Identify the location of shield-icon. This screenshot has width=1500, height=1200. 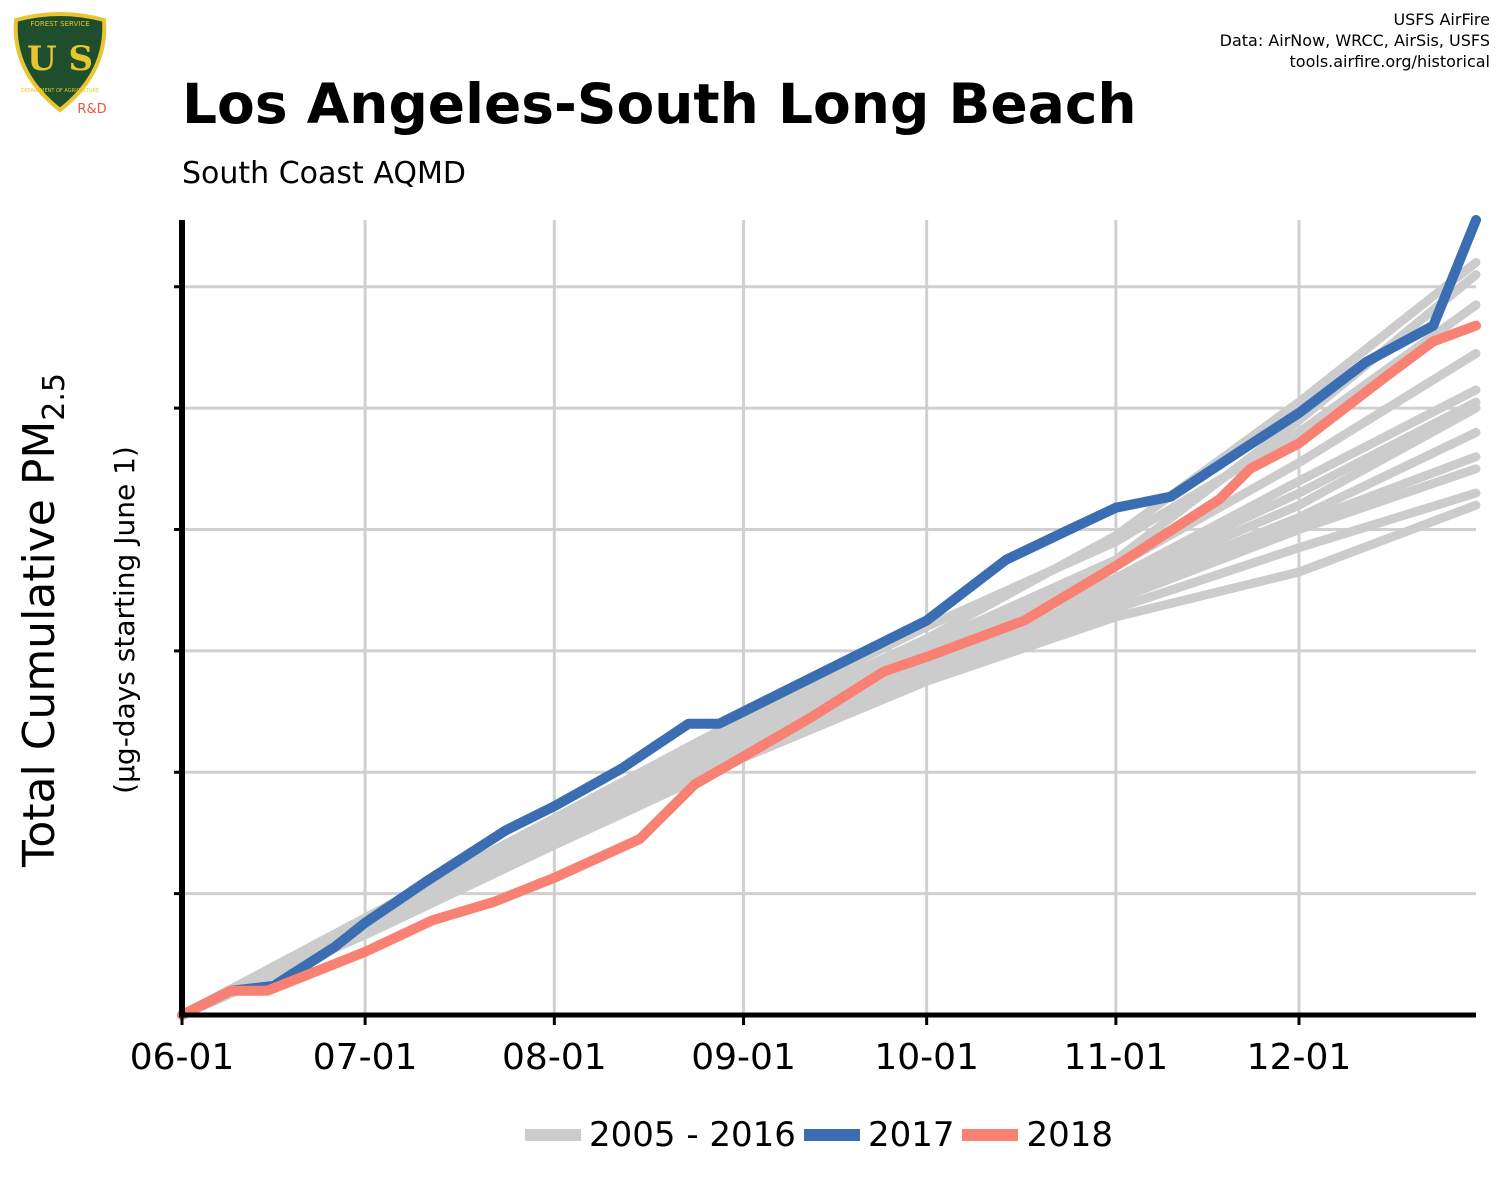
(60, 62).